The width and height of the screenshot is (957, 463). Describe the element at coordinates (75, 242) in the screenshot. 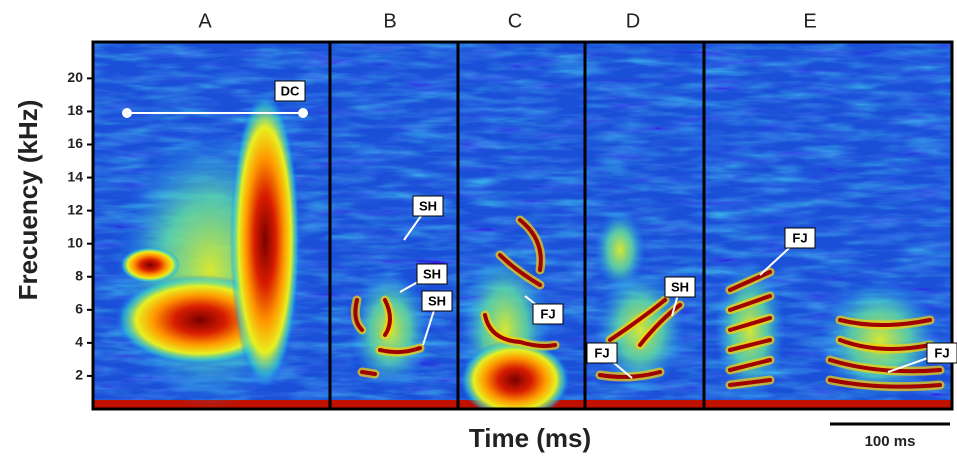

I see `y-tick-label: 10` at that location.